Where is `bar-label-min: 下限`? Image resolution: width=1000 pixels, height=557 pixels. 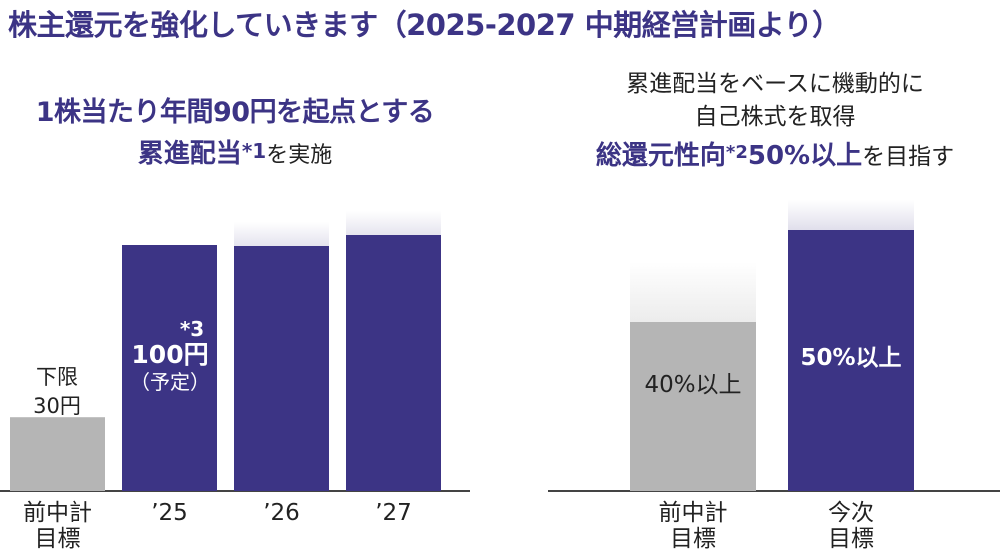
bar-label-min: 下限 is located at coordinates (57, 377).